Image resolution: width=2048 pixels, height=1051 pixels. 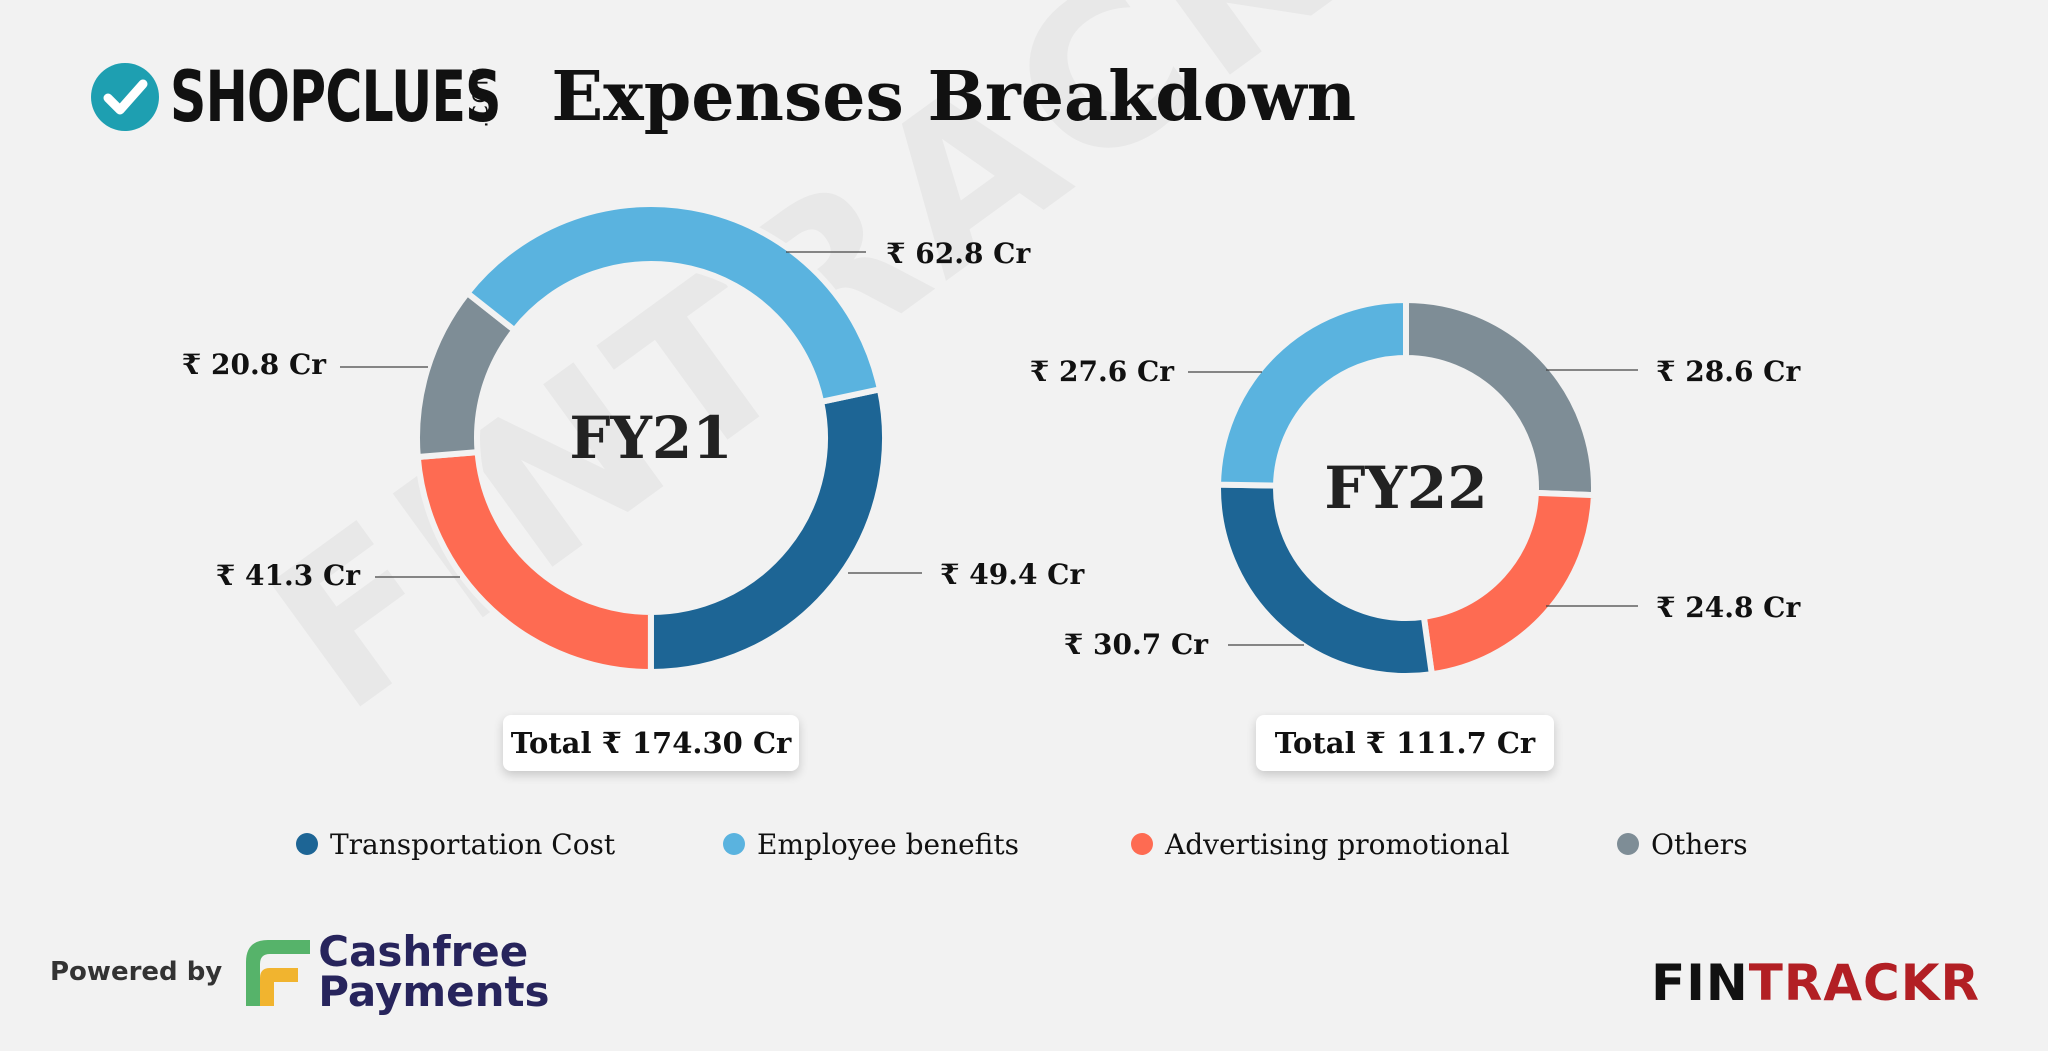 I want to click on legend-item-transportation: Transportation Cost, so click(x=455, y=844).